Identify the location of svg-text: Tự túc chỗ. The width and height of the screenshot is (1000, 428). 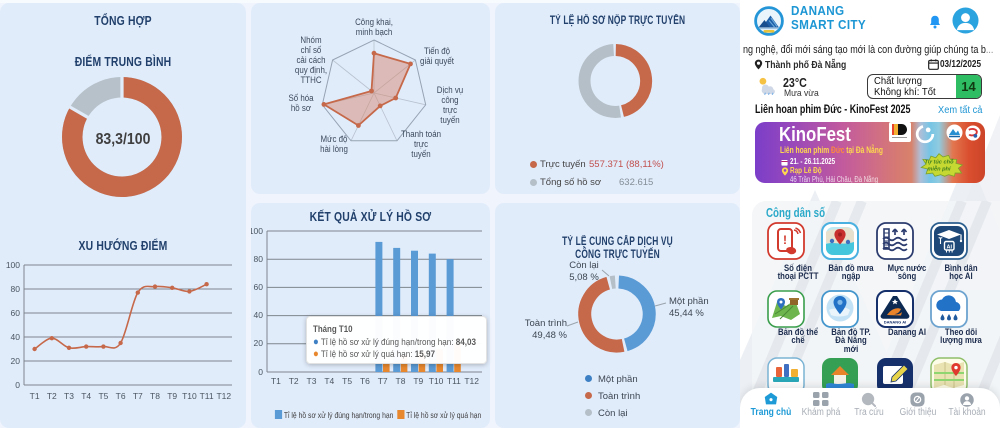
(939, 161).